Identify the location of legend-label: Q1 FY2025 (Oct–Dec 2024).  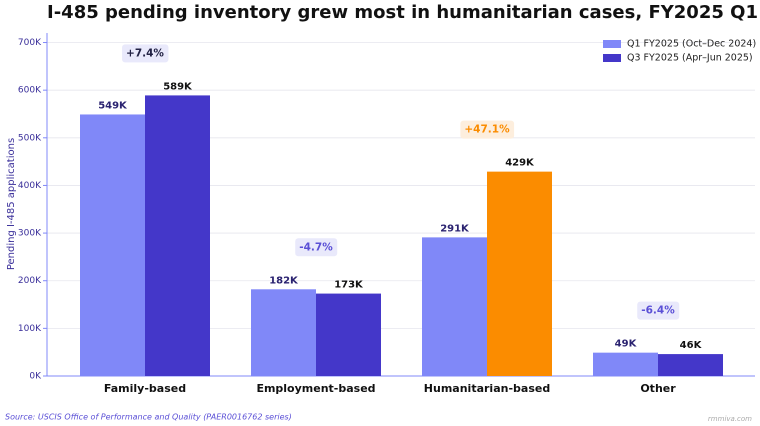
(691, 44).